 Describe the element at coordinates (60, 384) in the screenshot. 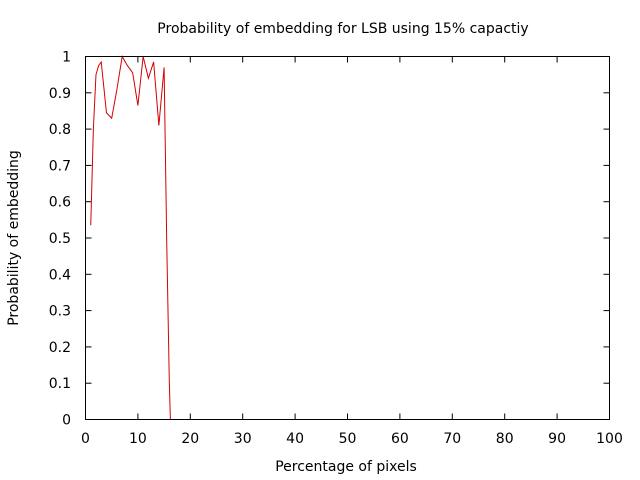

I see `y-tick-label: 0.1` at that location.